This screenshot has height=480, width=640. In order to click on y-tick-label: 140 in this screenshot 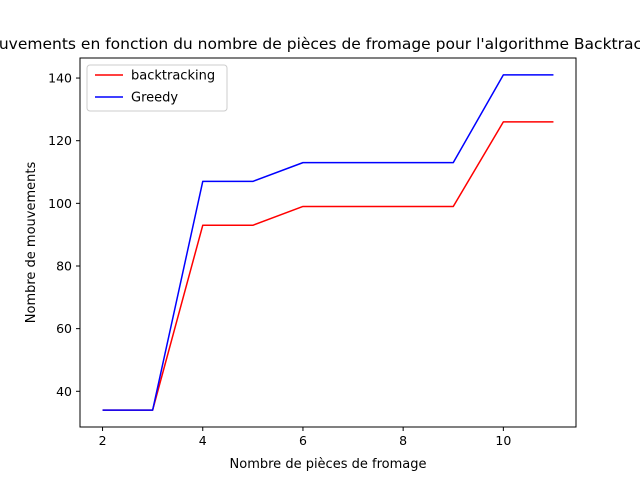, I will do `click(60, 78)`.